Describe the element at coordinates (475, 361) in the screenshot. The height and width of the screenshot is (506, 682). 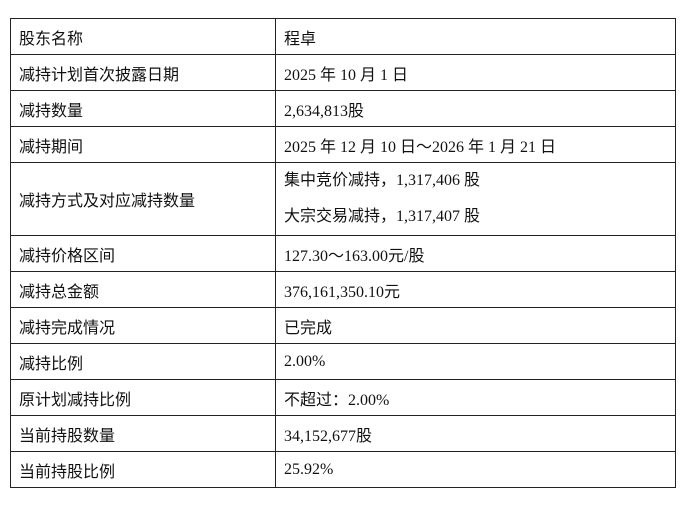
I see `row-value: 2.00%` at that location.